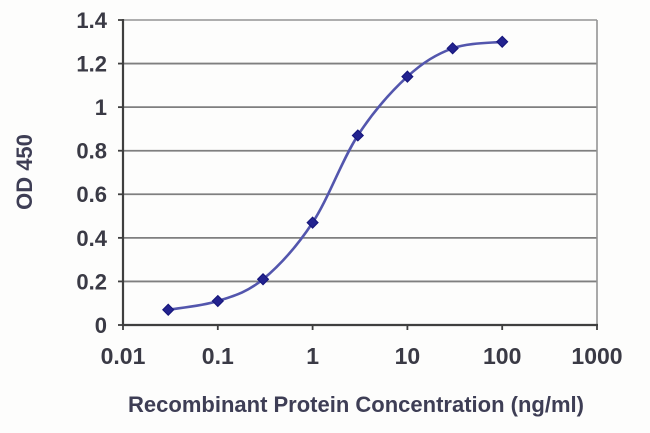  Describe the element at coordinates (101, 325) in the screenshot. I see `y-tick-label: 0` at that location.